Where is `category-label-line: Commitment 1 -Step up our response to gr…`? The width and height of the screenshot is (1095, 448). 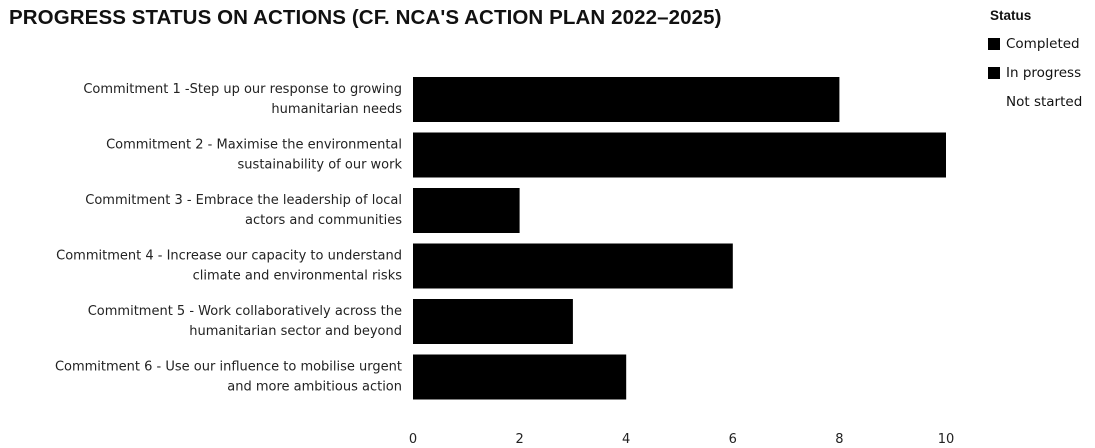
category-label-line: Commitment 1 -Step up our response to gr… is located at coordinates (242, 89).